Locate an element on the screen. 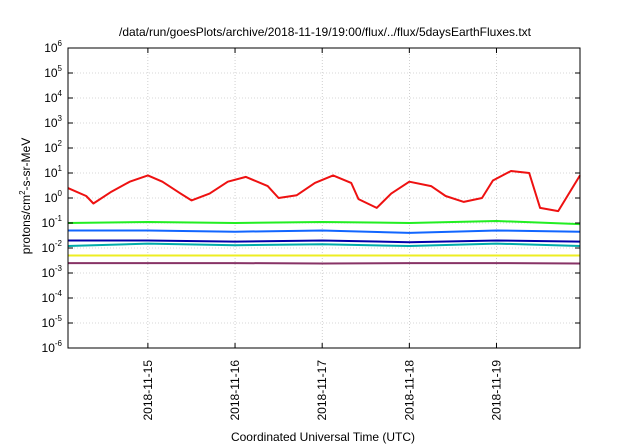  y-tick-label: 10⁰ is located at coordinates (53, 197).